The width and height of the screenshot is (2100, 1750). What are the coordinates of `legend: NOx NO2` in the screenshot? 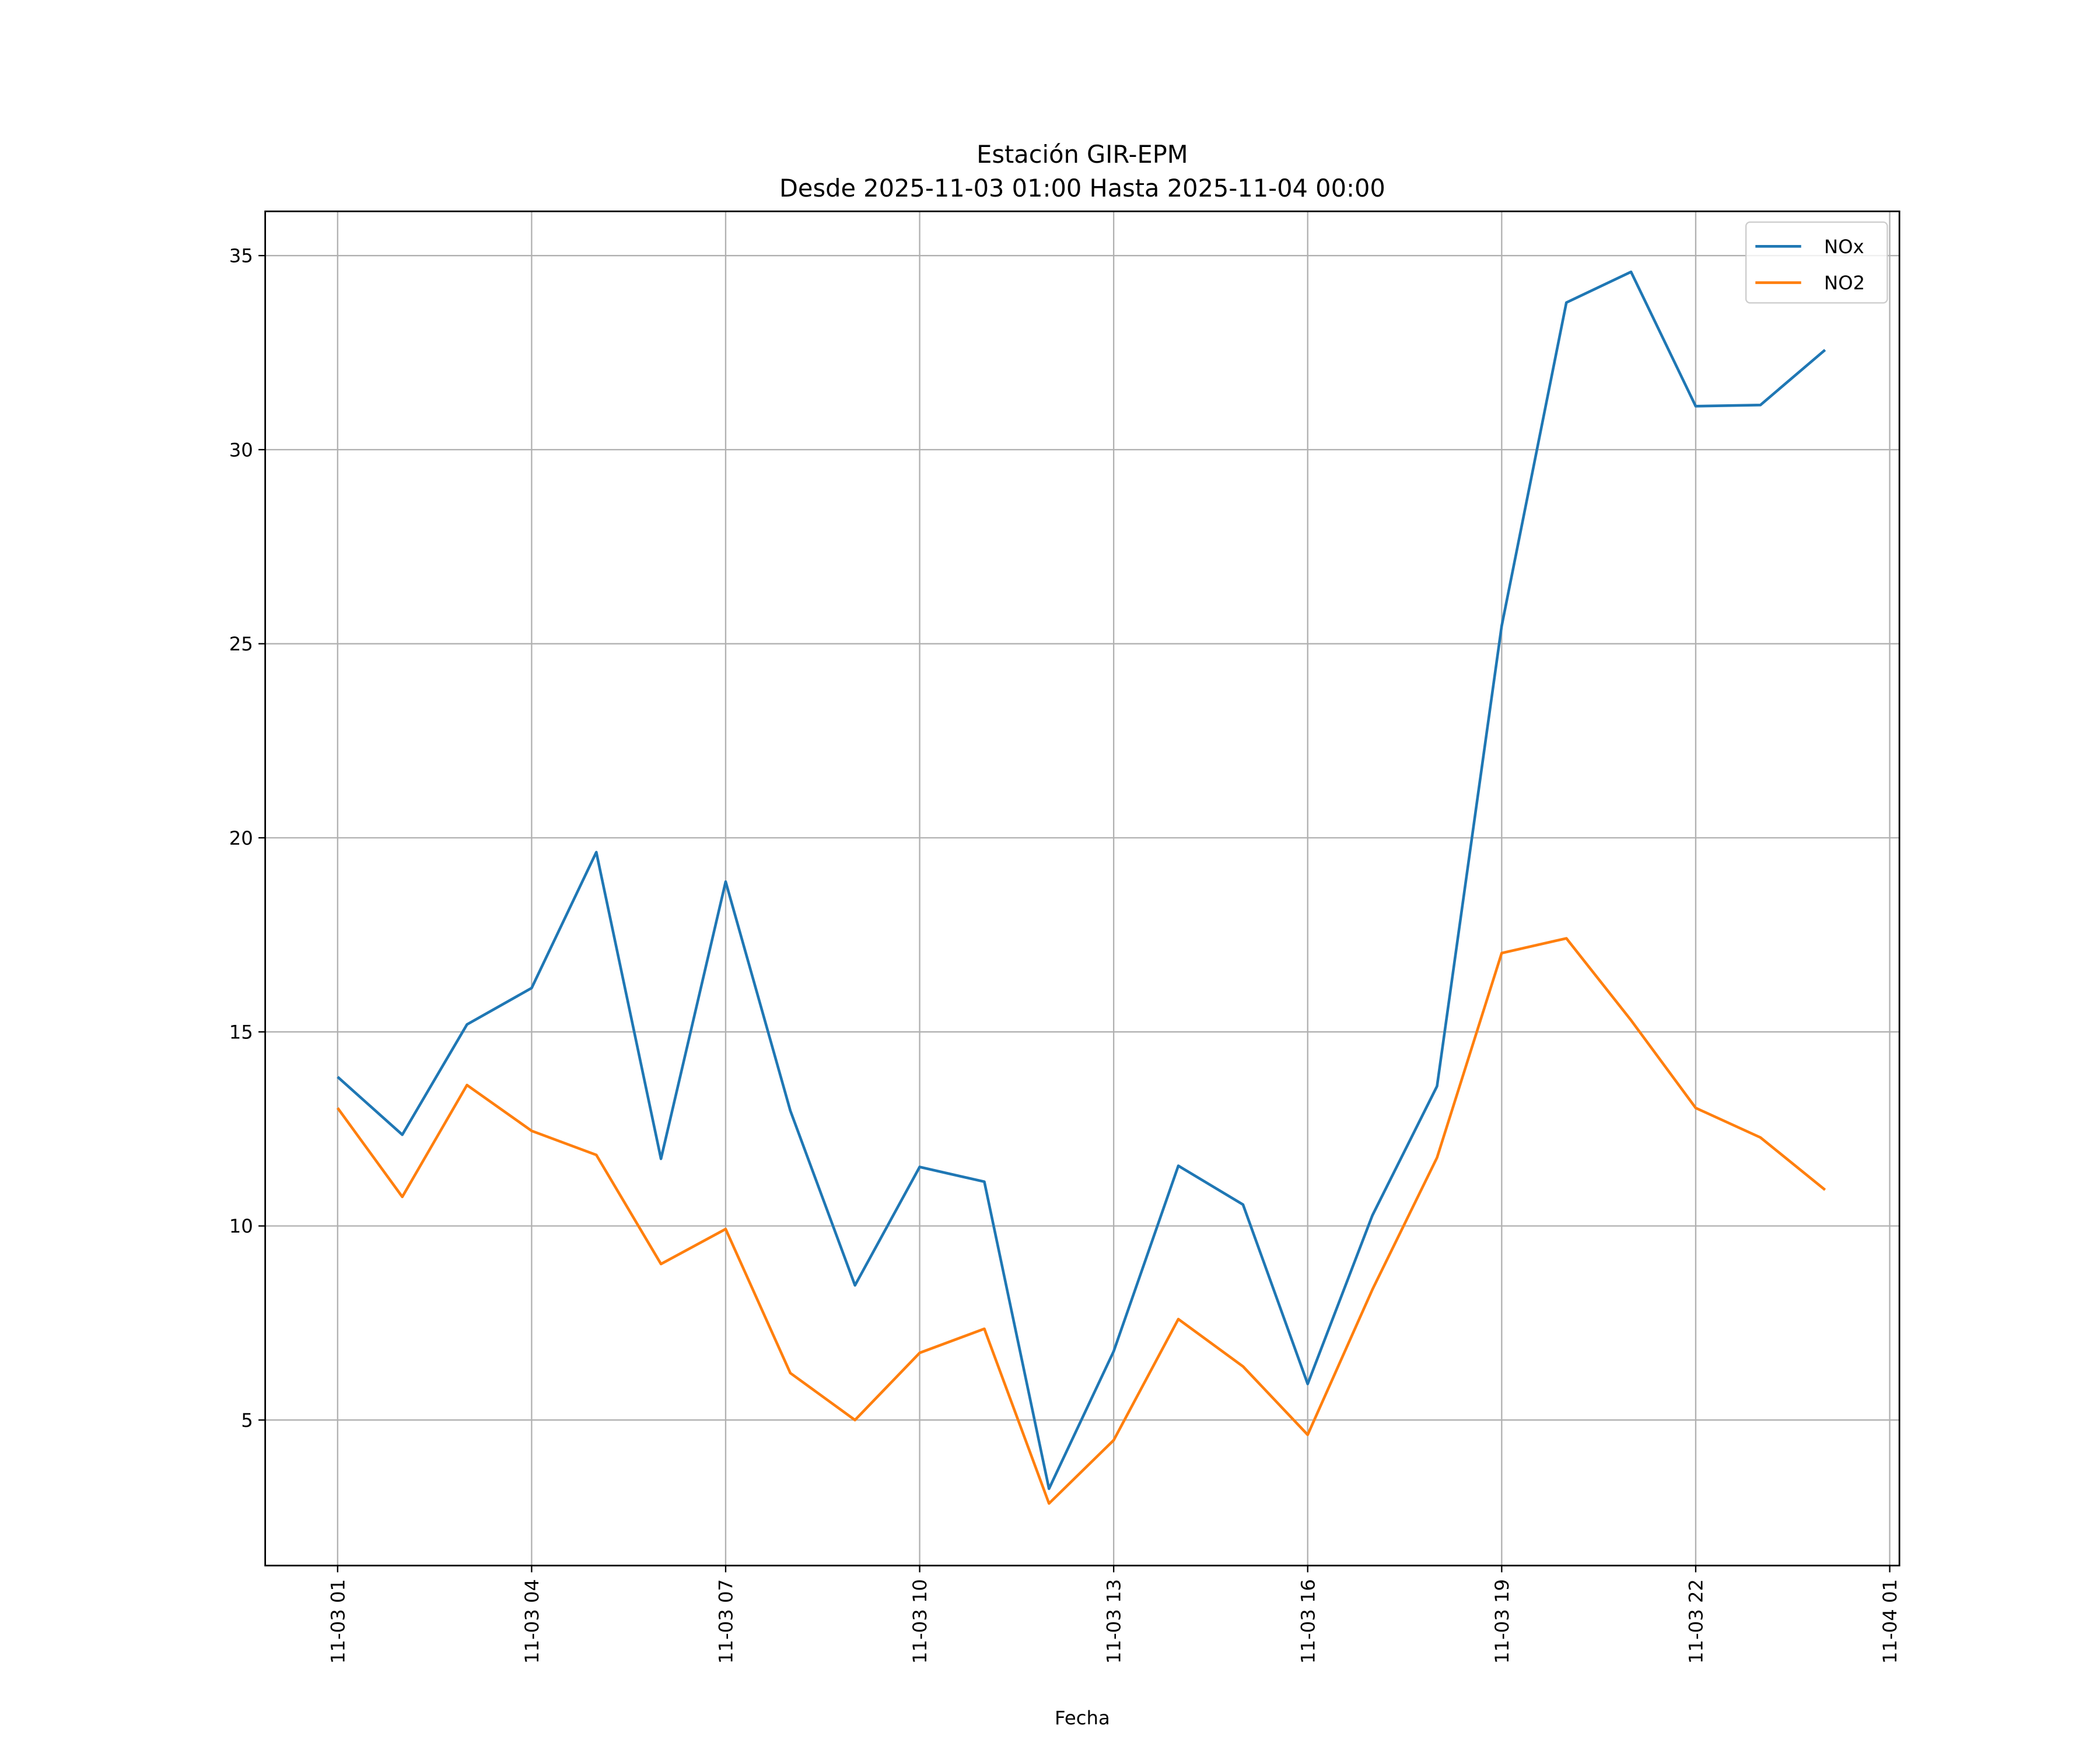 It's located at (1817, 262).